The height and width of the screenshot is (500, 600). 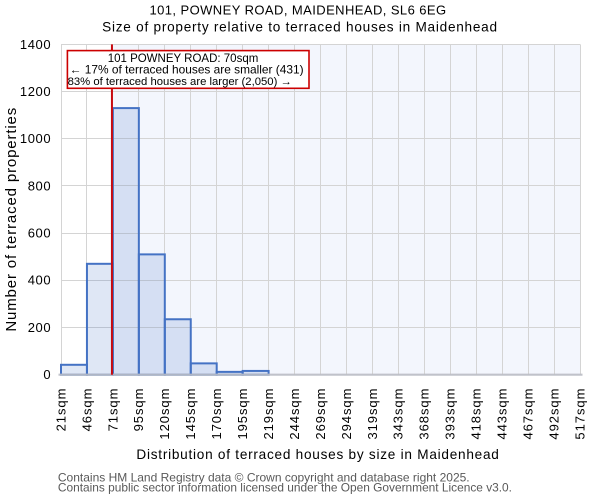 What do you see at coordinates (216, 414) in the screenshot?
I see `svg-text: 170sqm` at bounding box center [216, 414].